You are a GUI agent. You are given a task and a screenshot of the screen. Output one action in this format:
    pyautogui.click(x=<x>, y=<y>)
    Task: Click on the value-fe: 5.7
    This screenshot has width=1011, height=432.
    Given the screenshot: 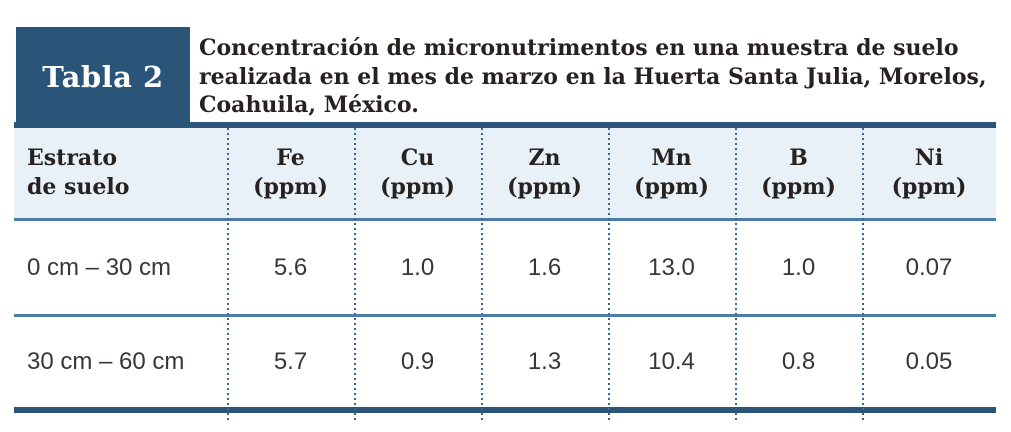 What is the action you would take?
    pyautogui.click(x=290, y=361)
    